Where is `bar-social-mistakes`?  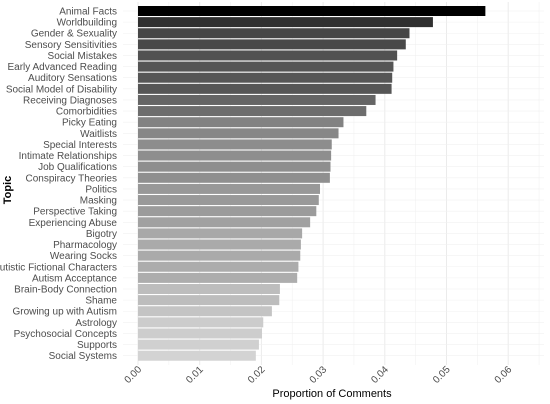 bar-social-mistakes is located at coordinates (268, 55).